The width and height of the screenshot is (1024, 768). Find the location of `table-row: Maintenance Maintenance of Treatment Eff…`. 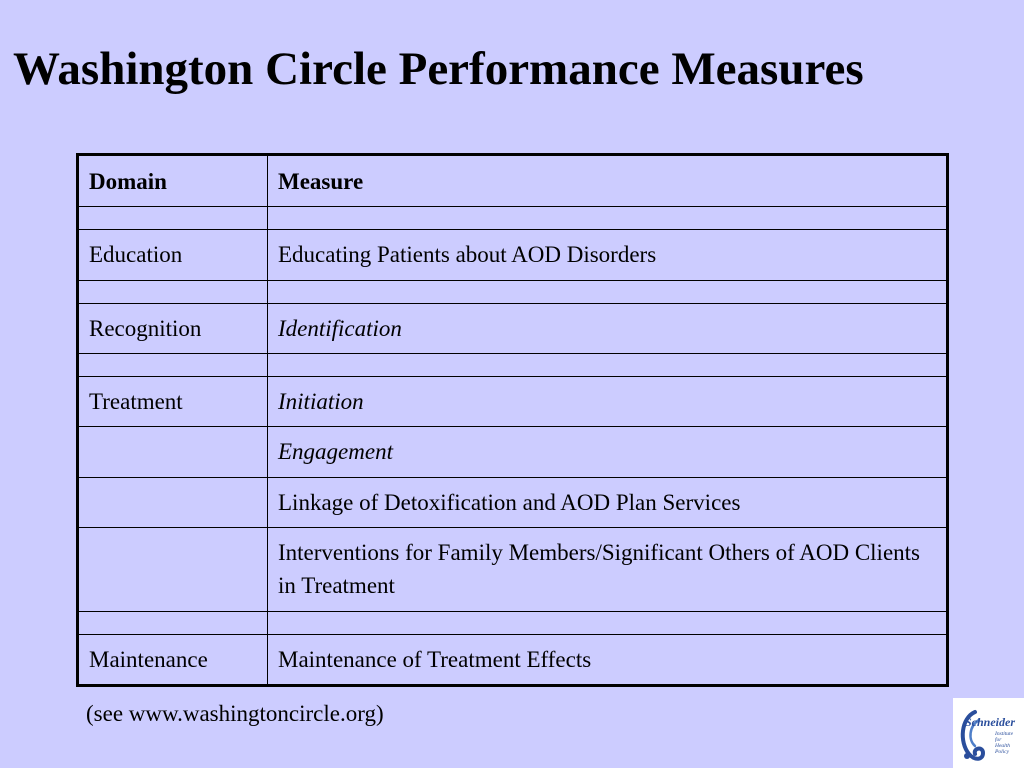

table-row: Maintenance Maintenance of Treatment Eff… is located at coordinates (512, 660).